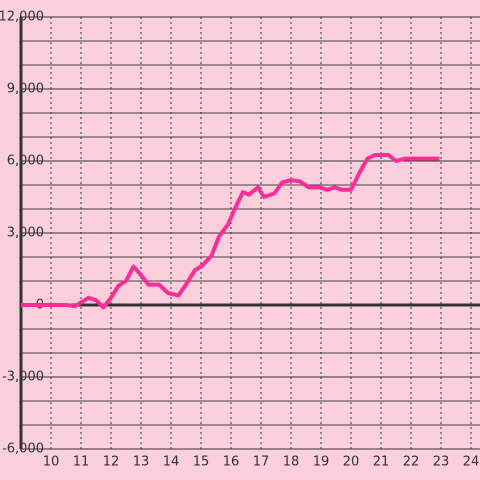 The height and width of the screenshot is (480, 480). Describe the element at coordinates (291, 462) in the screenshot. I see `x-tick-label: 18` at that location.